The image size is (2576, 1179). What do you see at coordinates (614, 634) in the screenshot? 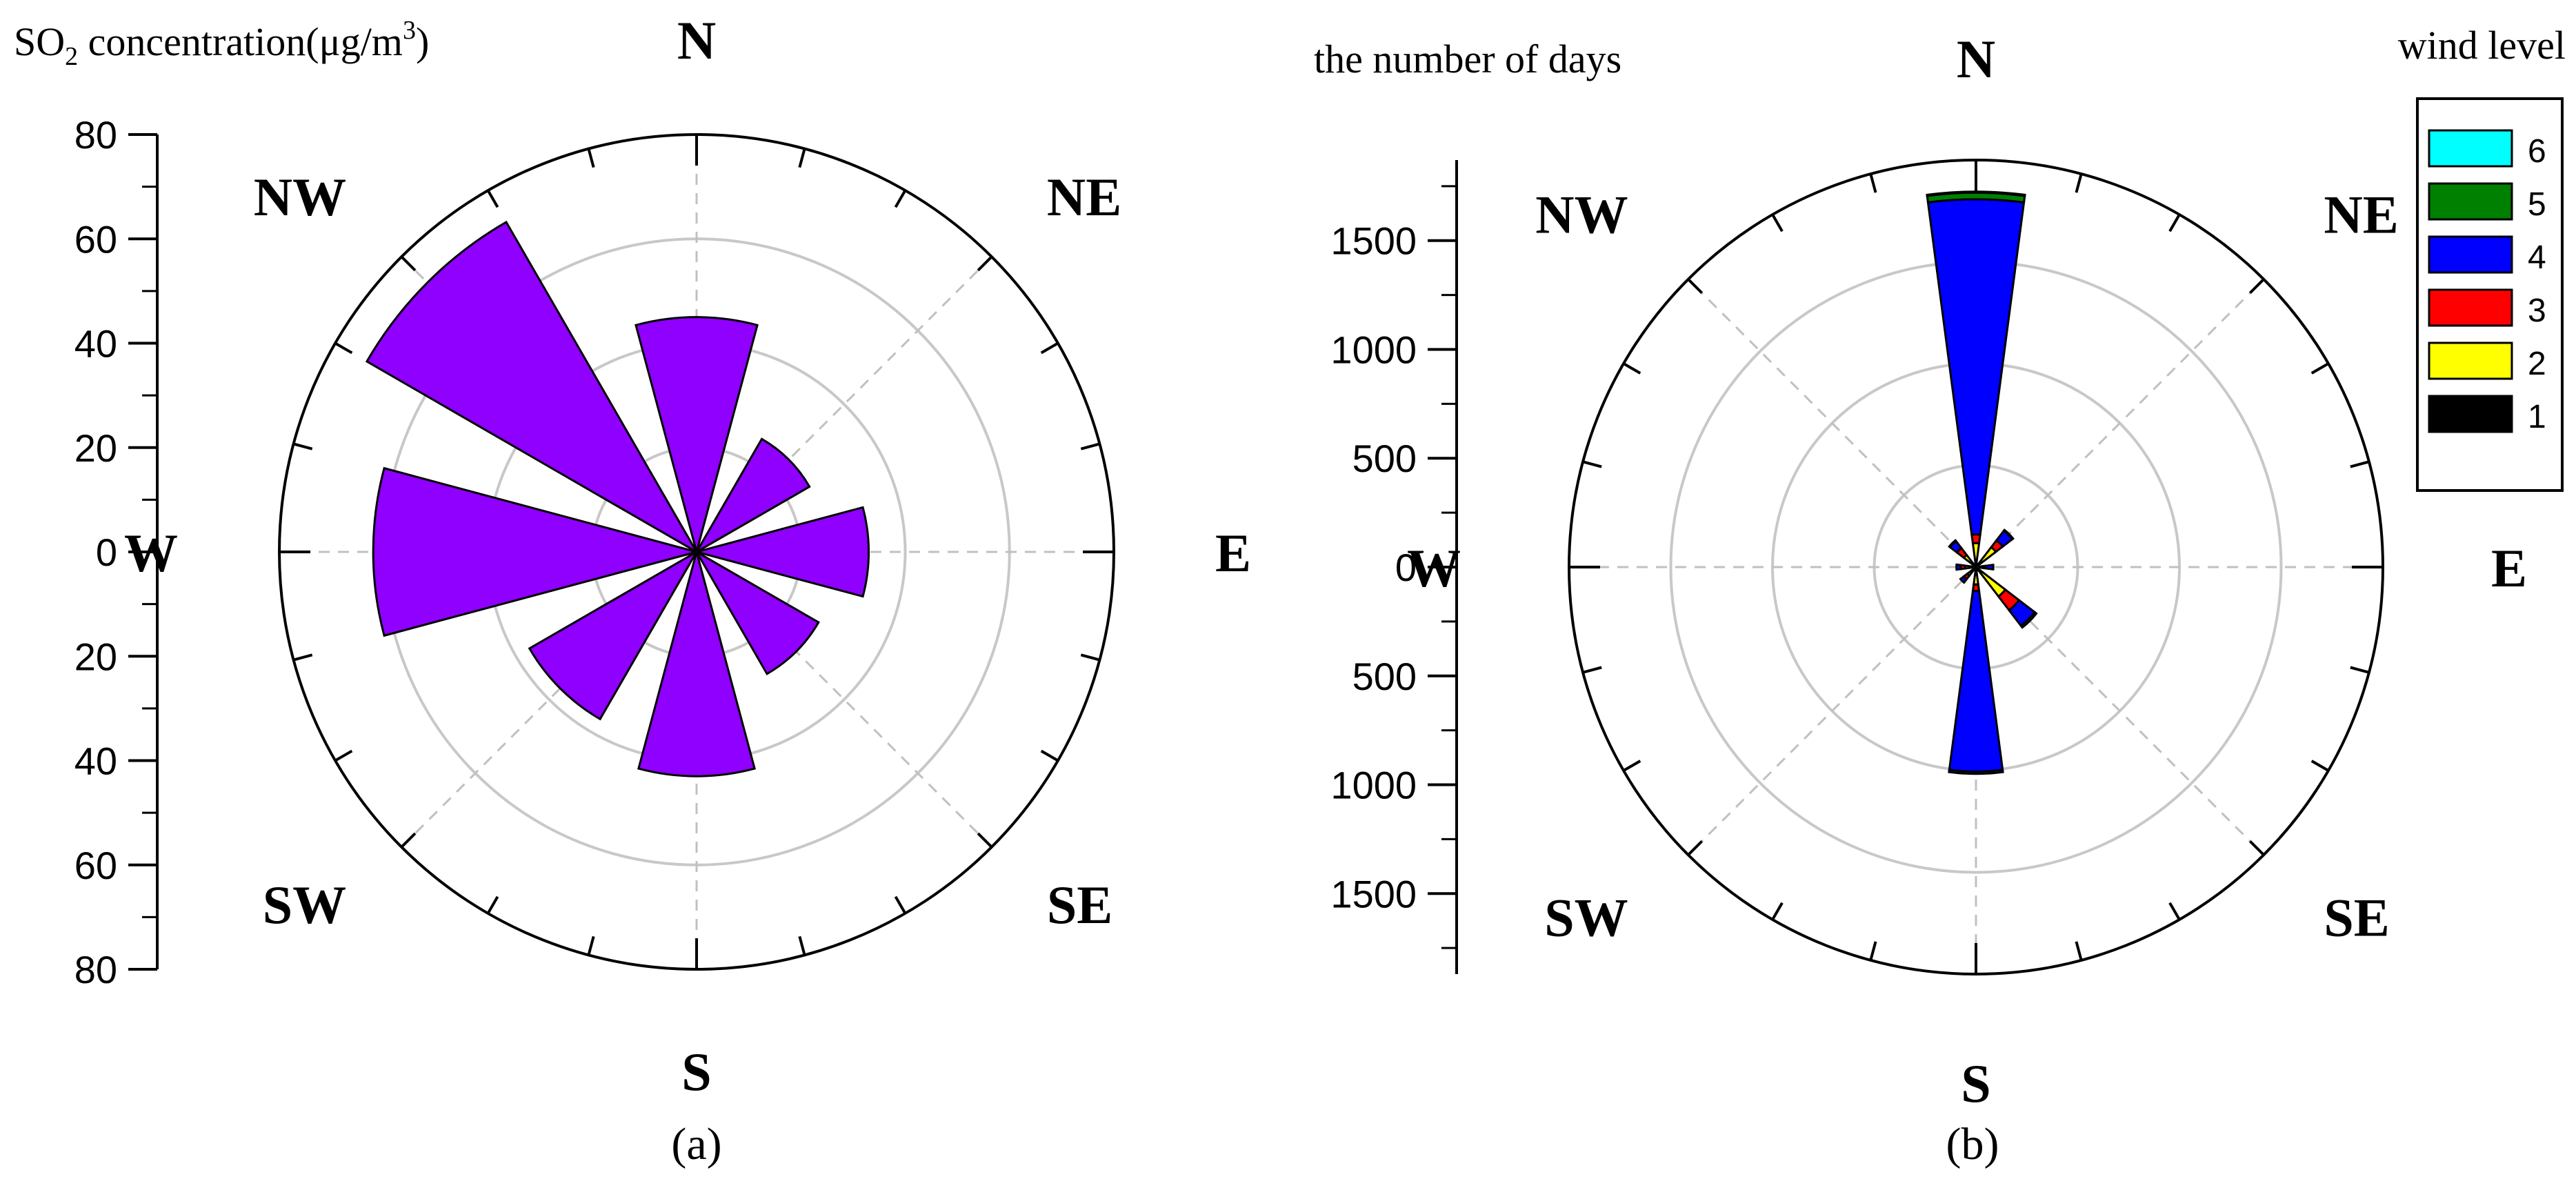
I see `bar-sw` at bounding box center [614, 634].